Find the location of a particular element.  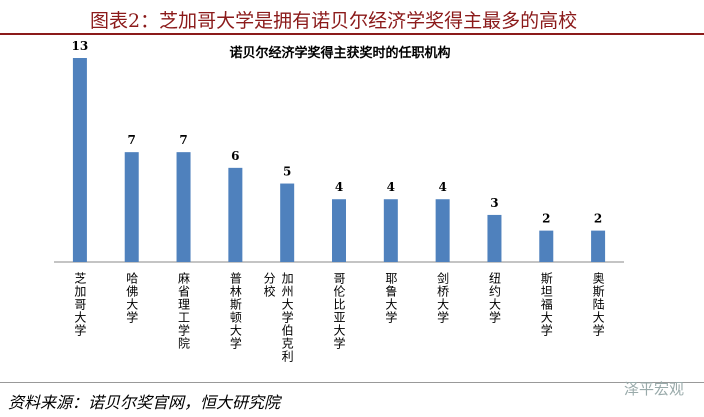

x-tick-label: 奥斯陆大学 is located at coordinates (598, 304).